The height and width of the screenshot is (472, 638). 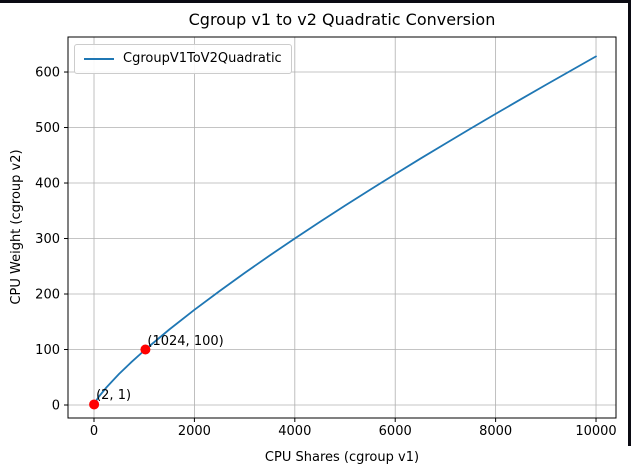 I want to click on legend: CgroupV1ToV2Quadratic, so click(x=183, y=59).